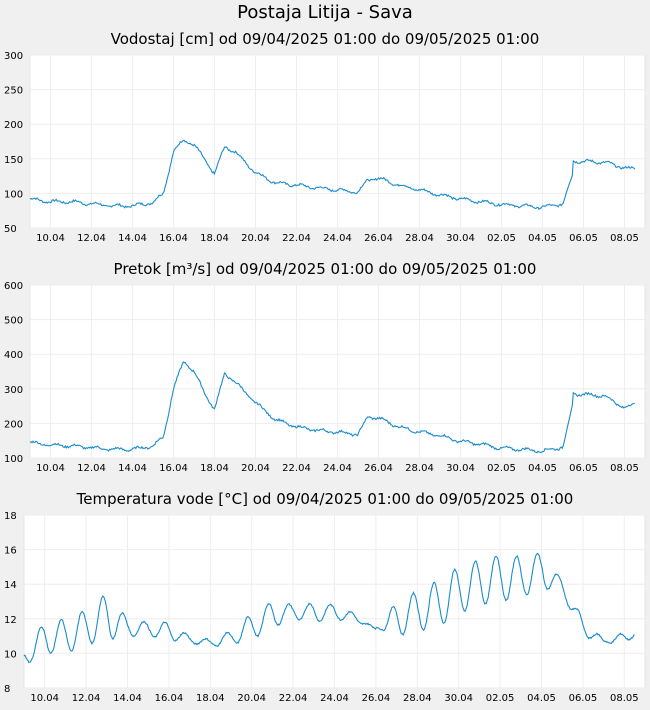 The width and height of the screenshot is (650, 710). Describe the element at coordinates (325, 12) in the screenshot. I see `station-title: Postaja Litija - Sava` at that location.